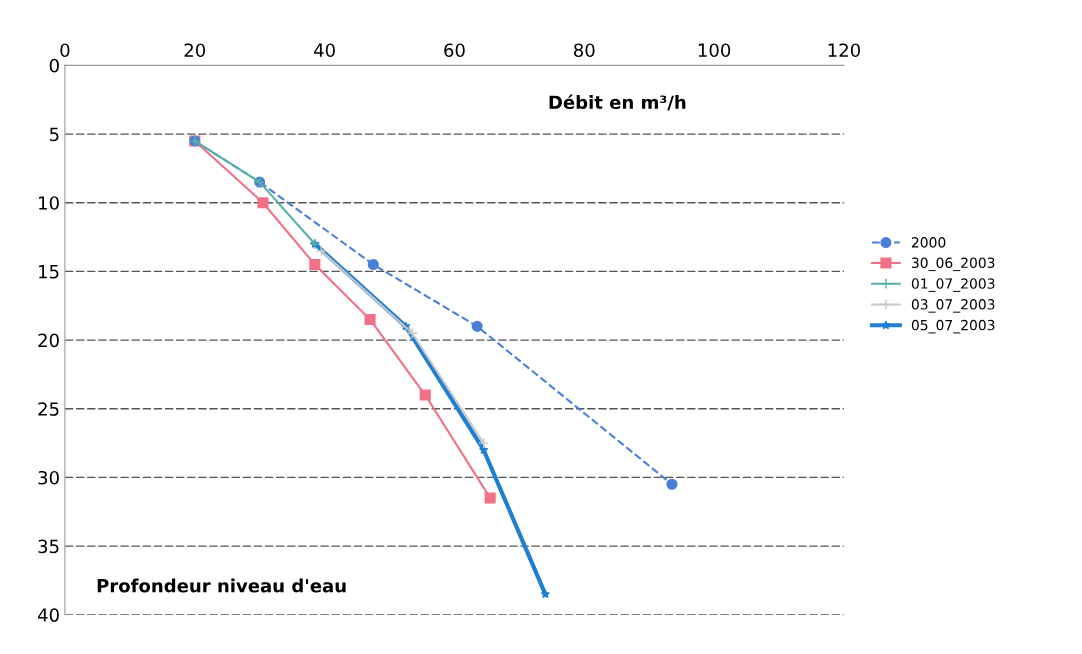 Image resolution: width=1082 pixels, height=654 pixels. What do you see at coordinates (324, 50) in the screenshot?
I see `x-tick-label: 40` at bounding box center [324, 50].